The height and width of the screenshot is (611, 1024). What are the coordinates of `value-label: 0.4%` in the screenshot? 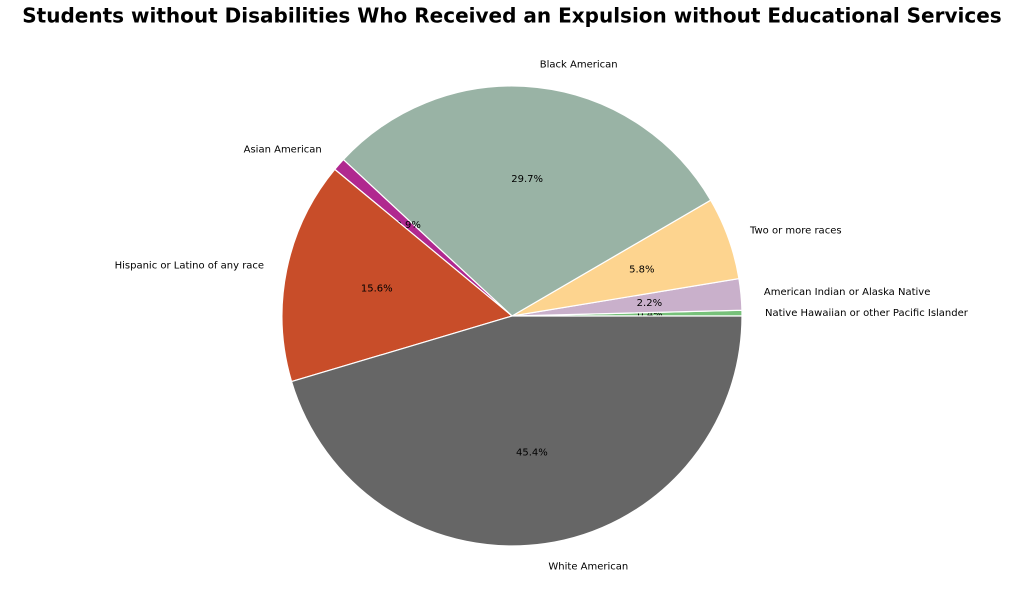 It's located at (649, 314).